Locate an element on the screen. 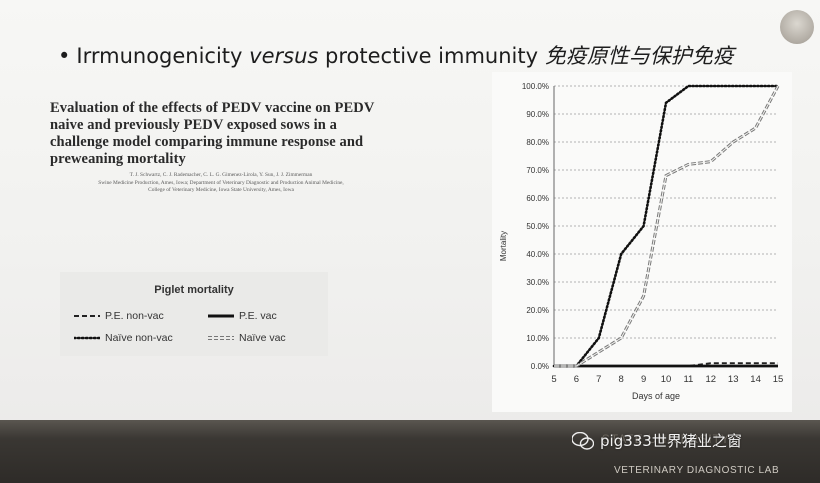  legend-item-naive-nonvac: Naïve non-vac is located at coordinates (123, 338).